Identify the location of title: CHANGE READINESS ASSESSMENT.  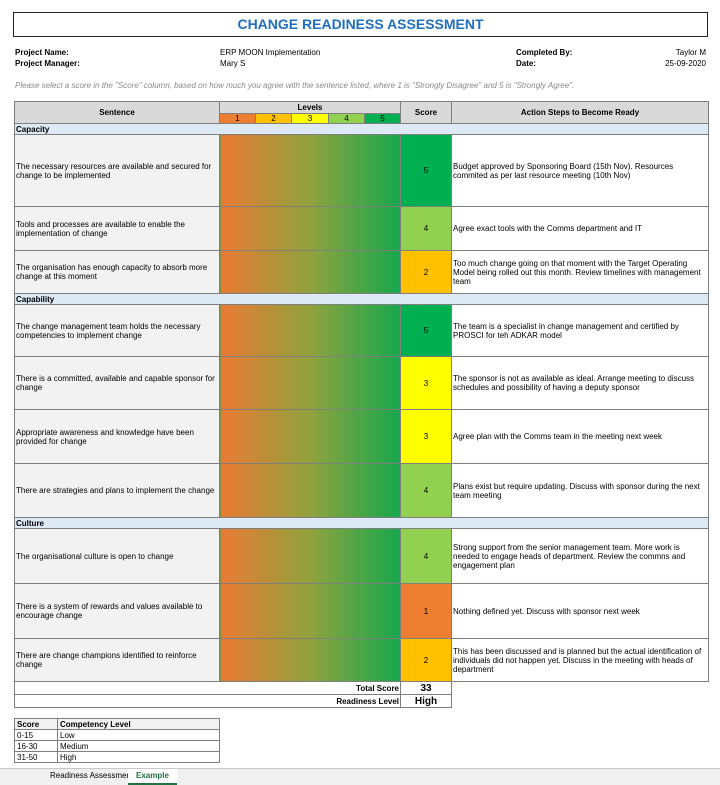
(360, 24).